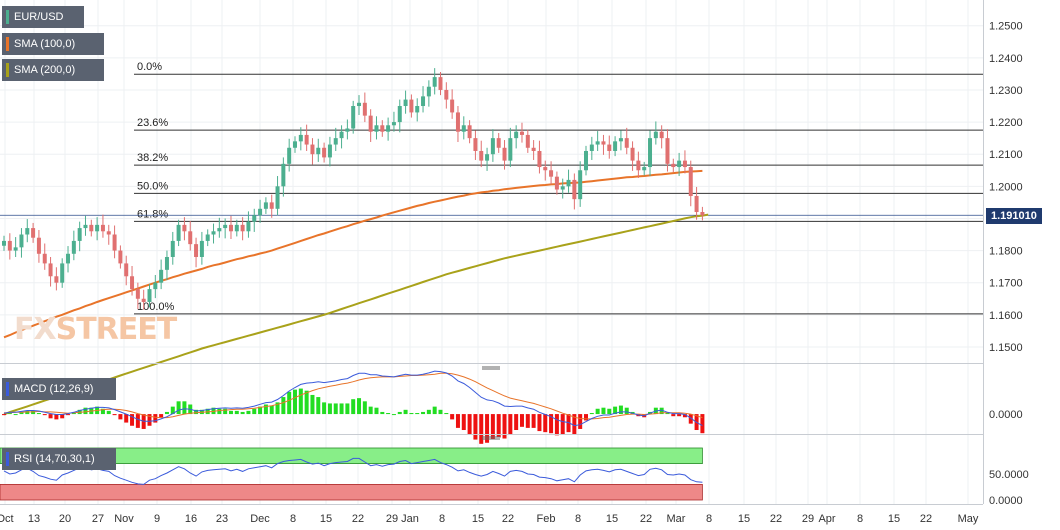  I want to click on legend-sma100: SMA (100,0), so click(53, 44).